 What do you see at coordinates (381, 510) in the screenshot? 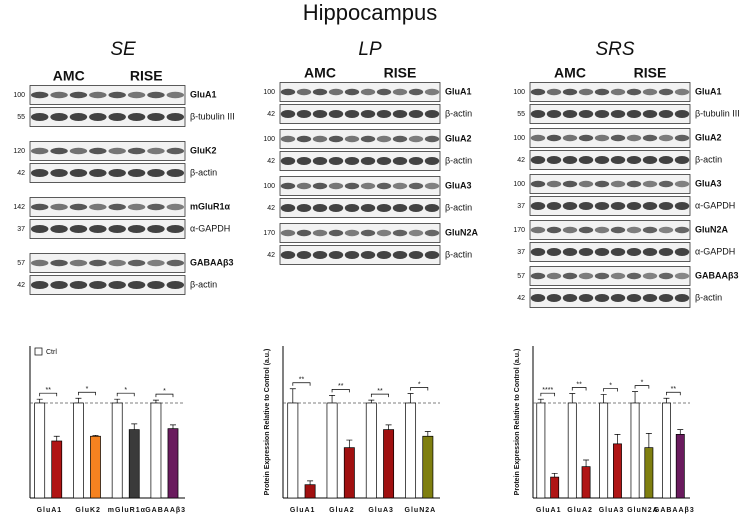
I see `x-tick-label: GluA3` at bounding box center [381, 510].